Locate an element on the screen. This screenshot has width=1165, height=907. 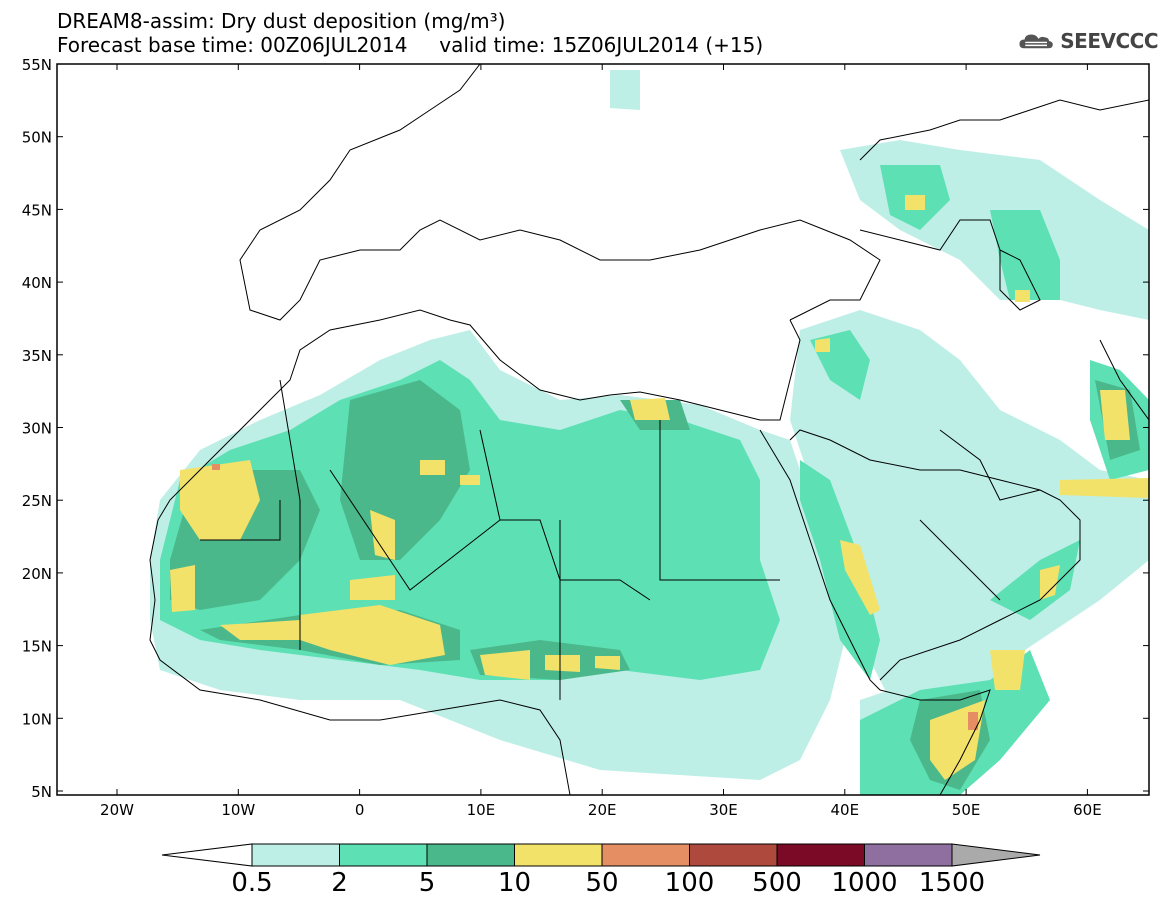
lat-label: 10N is located at coordinates (37, 719).